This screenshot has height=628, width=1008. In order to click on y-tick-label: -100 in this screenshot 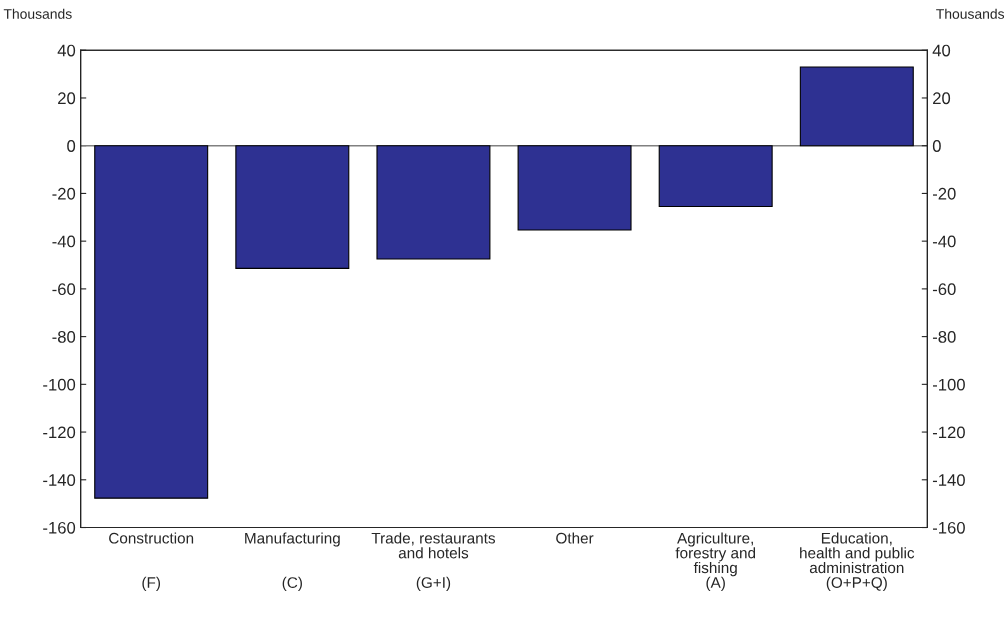, I will do `click(59, 384)`.